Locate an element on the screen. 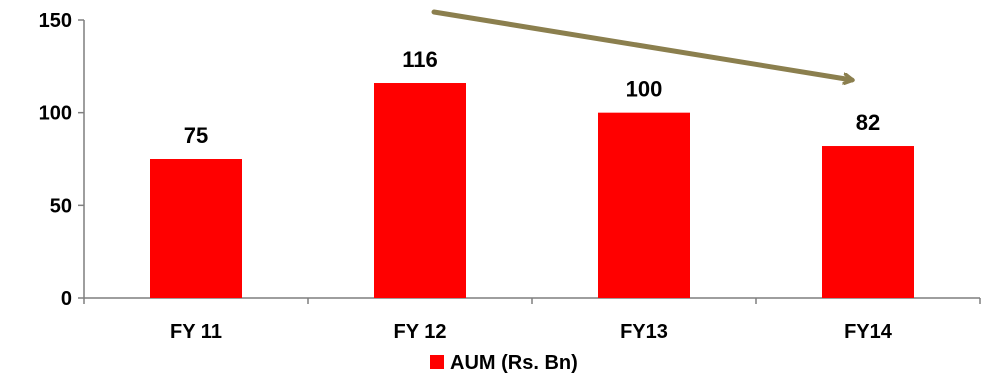 The image size is (994, 382). bar-fy14 is located at coordinates (868, 222).